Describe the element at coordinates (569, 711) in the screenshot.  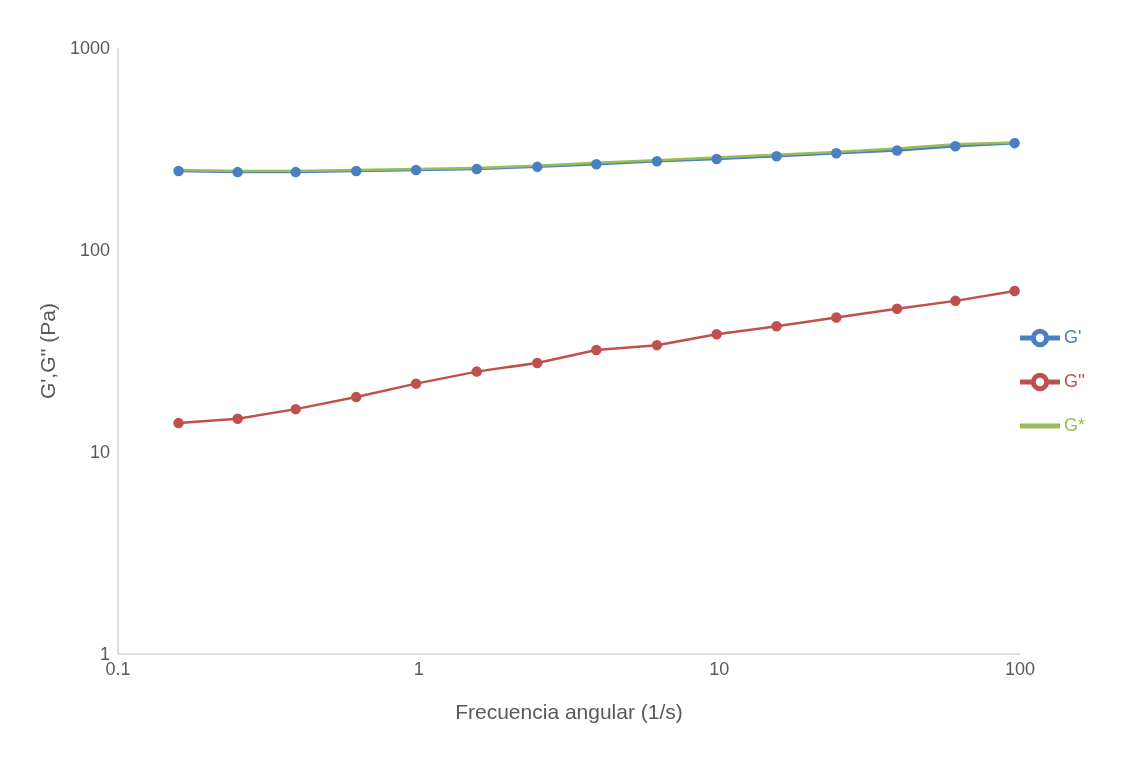
I see `x-axis-title: Frecuencia angular (1/s)` at that location.